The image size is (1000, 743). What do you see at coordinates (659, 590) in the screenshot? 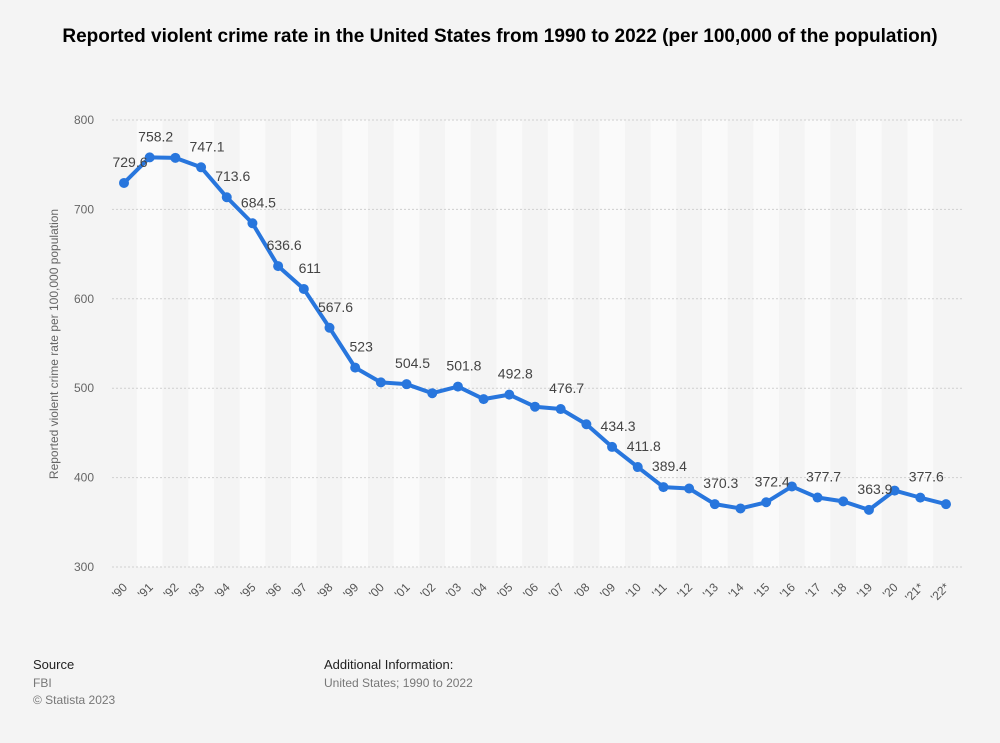
I see `x-tick-label: '11` at bounding box center [659, 590].